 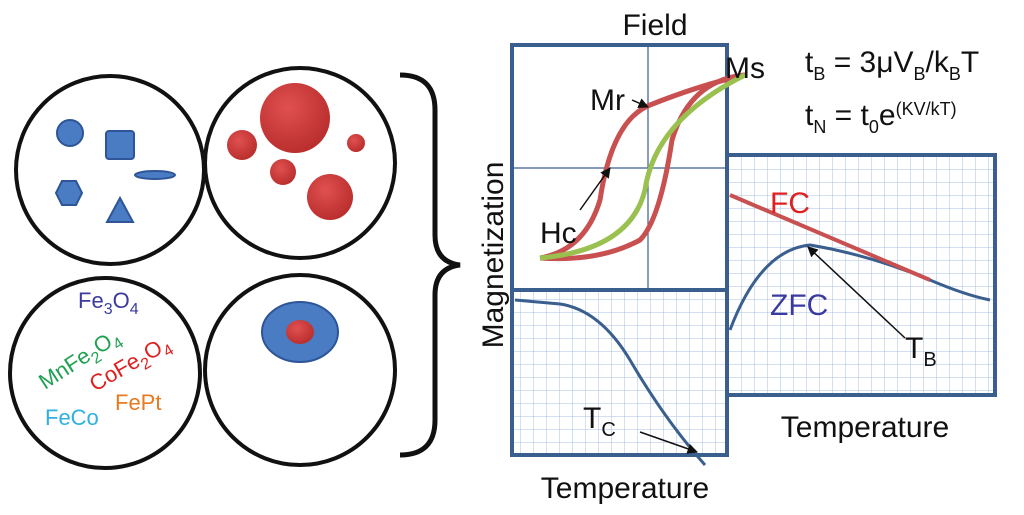 I want to click on field-title: Field, so click(x=654, y=25).